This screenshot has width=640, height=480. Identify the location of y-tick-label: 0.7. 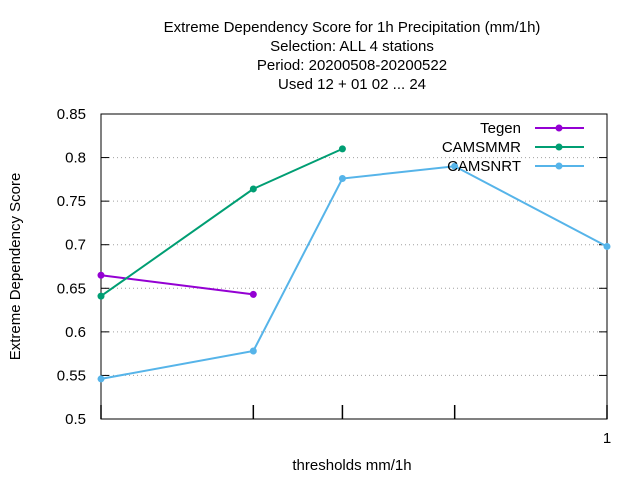
(75, 245).